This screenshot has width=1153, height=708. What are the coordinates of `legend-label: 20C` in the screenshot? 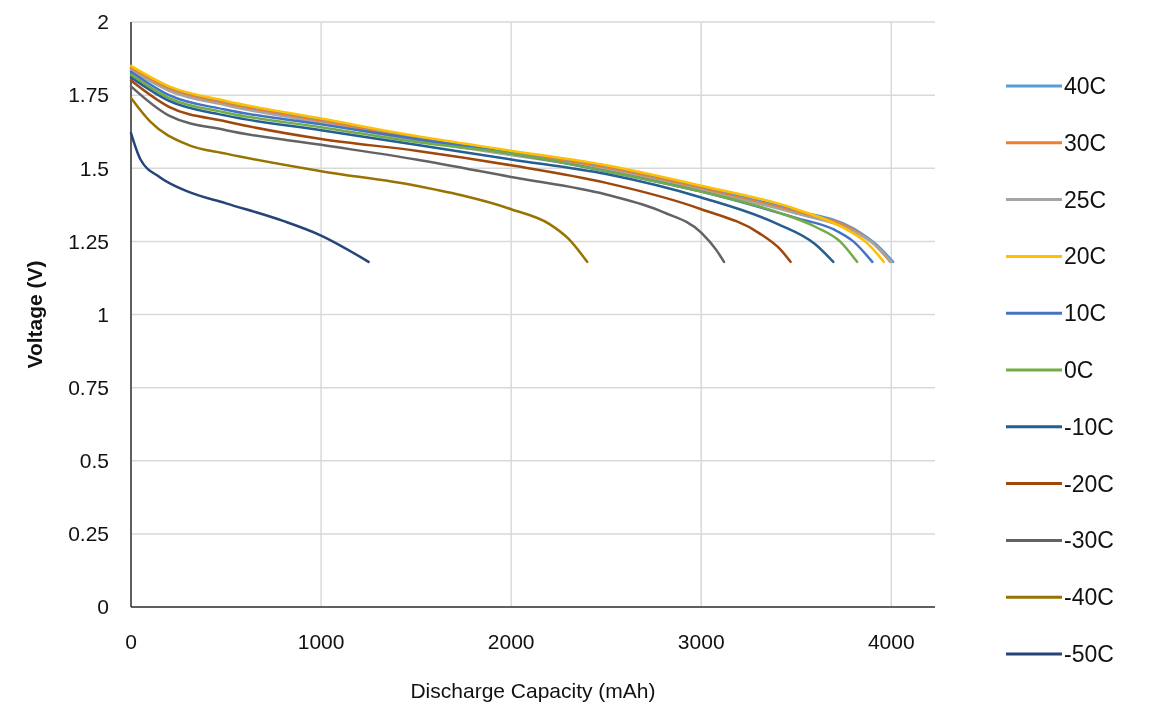 It's located at (1085, 256).